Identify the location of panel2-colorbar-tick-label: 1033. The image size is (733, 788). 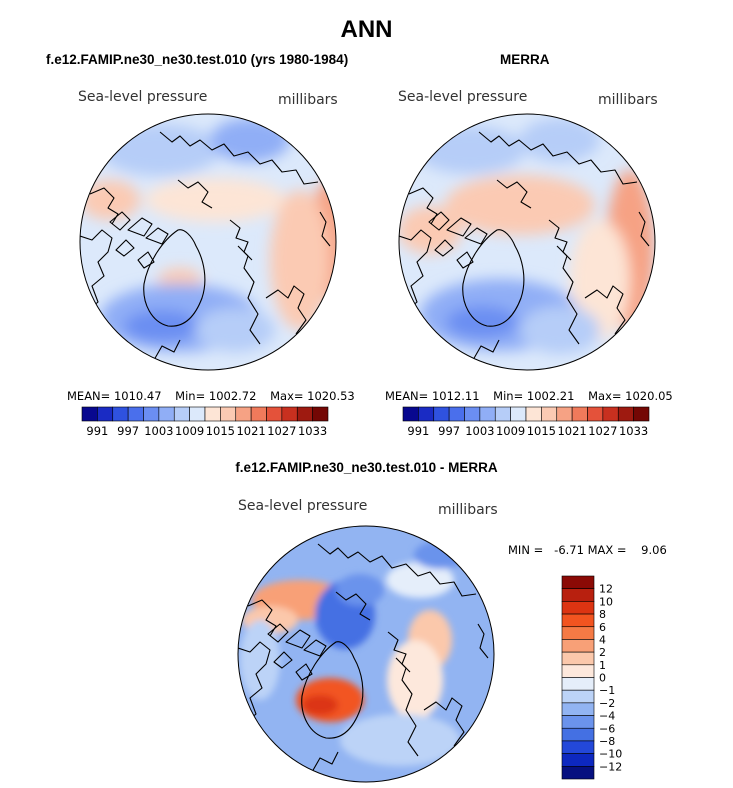
(633, 431).